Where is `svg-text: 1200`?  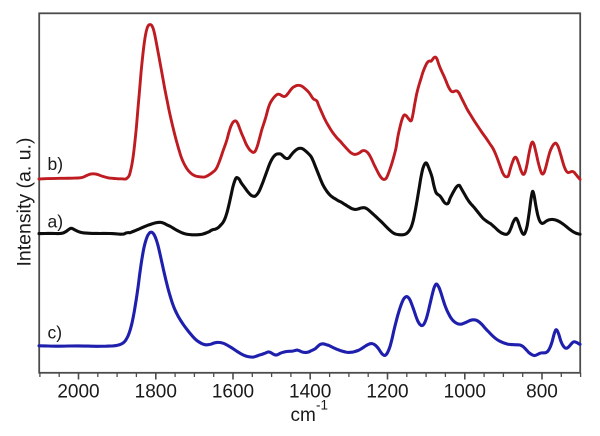
svg-text: 1200 is located at coordinates (387, 392).